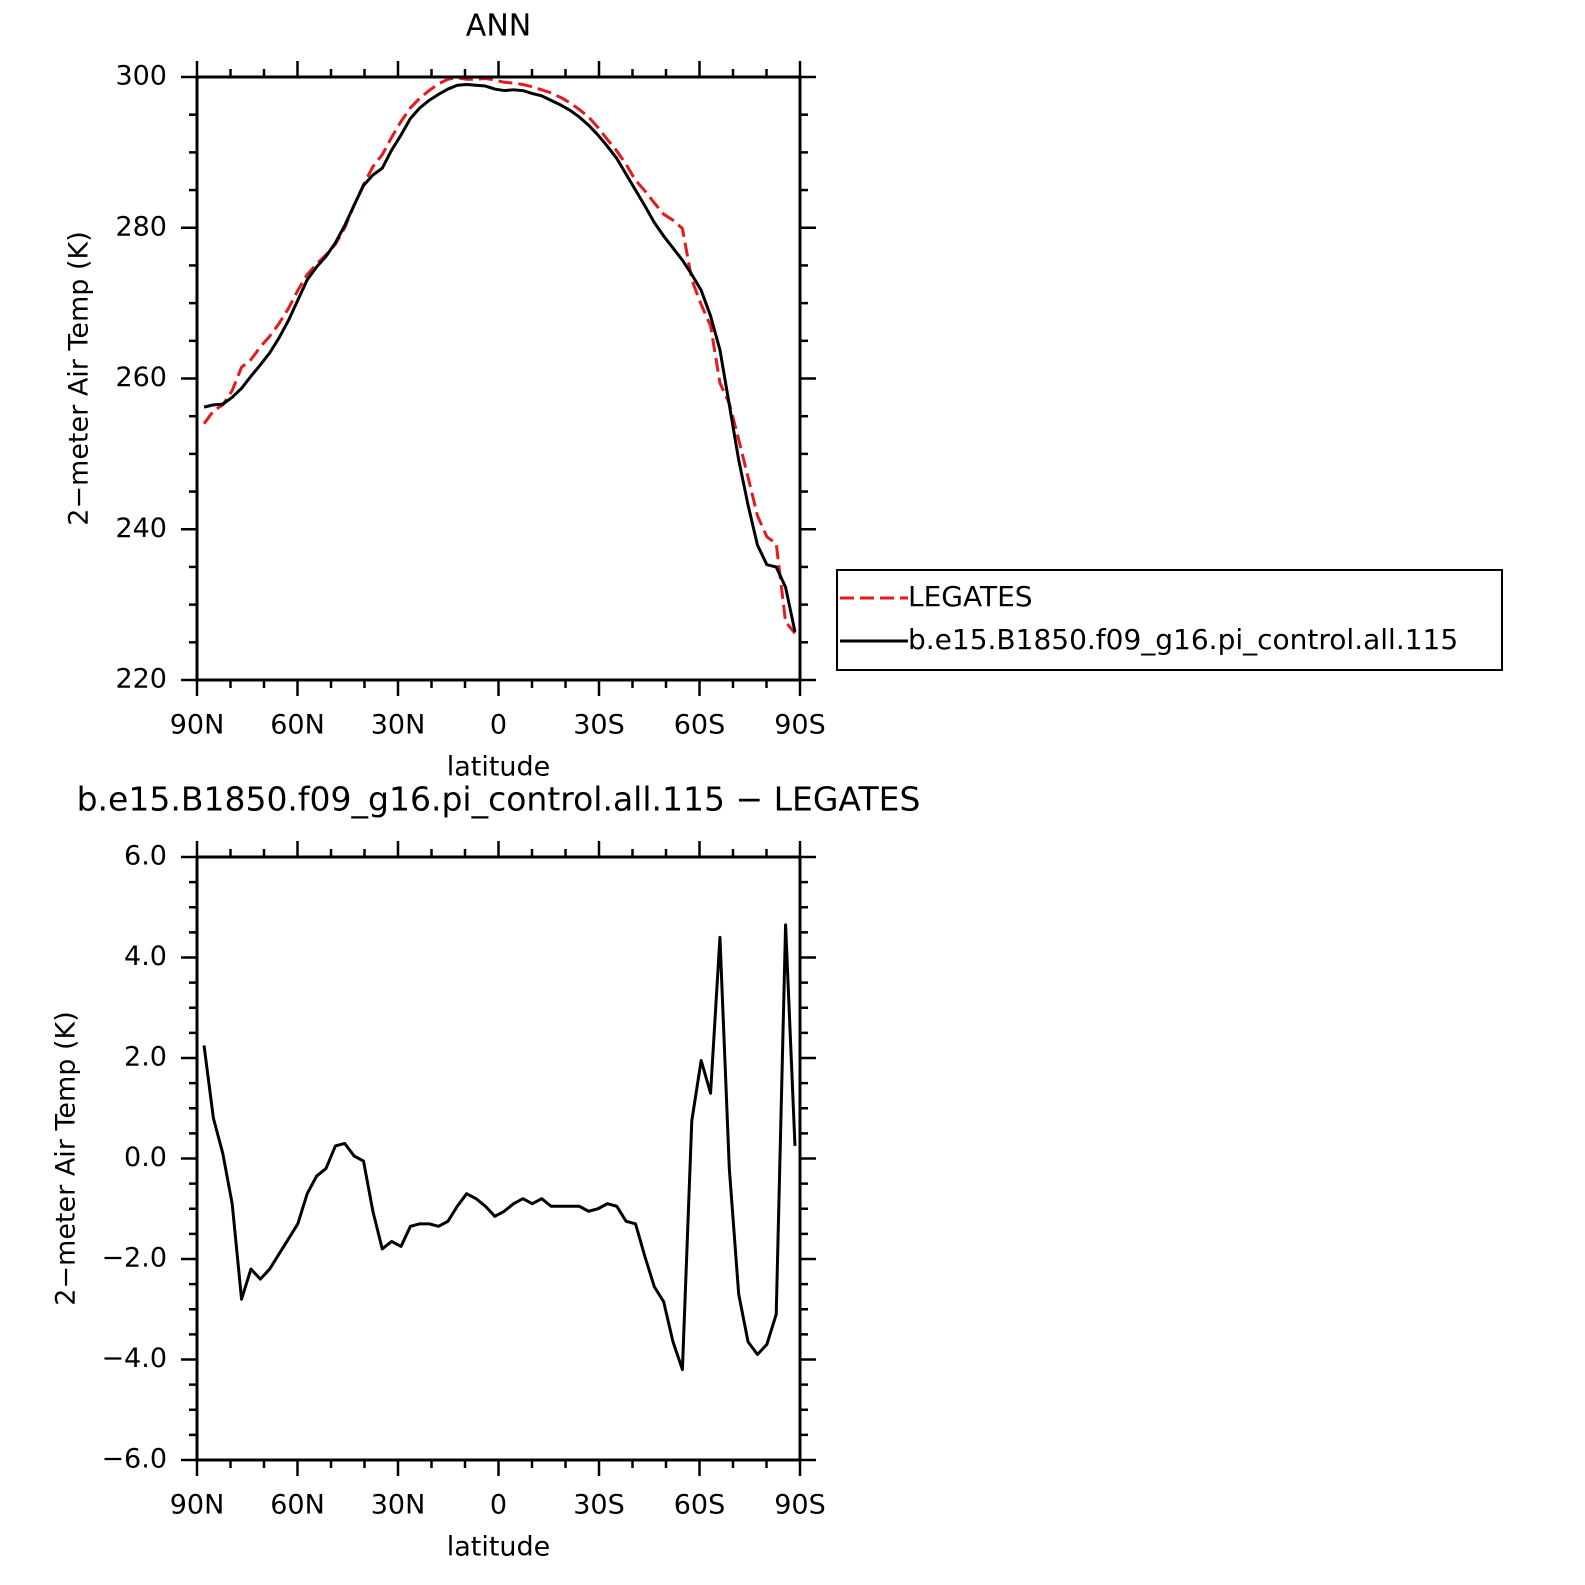  I want to click on y-tick-label: 2.0, so click(145, 1057).